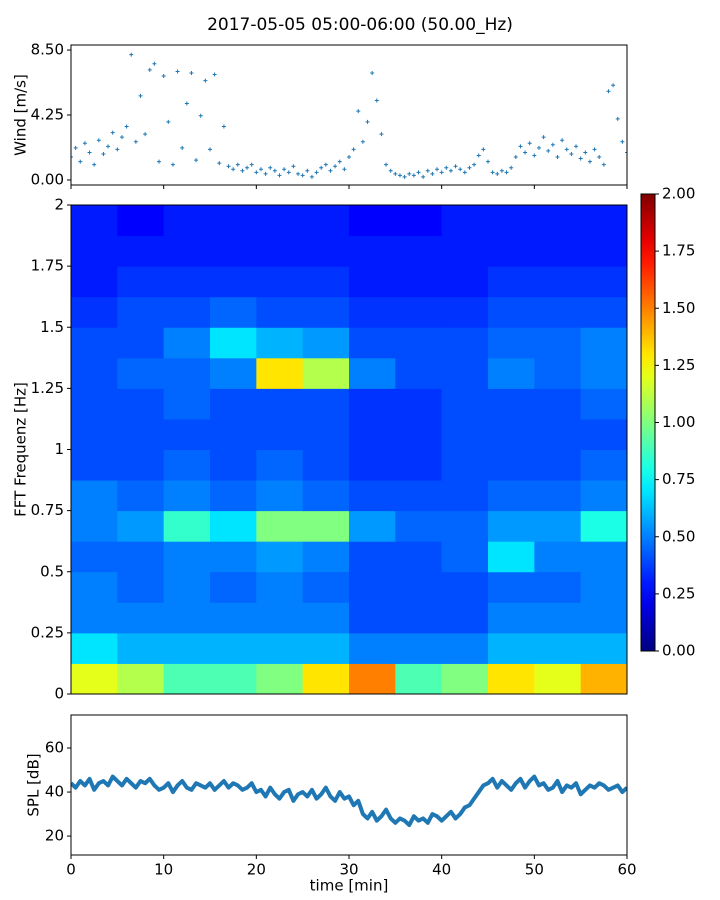 Image resolution: width=720 pixels, height=900 pixels. Describe the element at coordinates (678, 593) in the screenshot. I see `colorbar-tick-label: 0.25` at that location.